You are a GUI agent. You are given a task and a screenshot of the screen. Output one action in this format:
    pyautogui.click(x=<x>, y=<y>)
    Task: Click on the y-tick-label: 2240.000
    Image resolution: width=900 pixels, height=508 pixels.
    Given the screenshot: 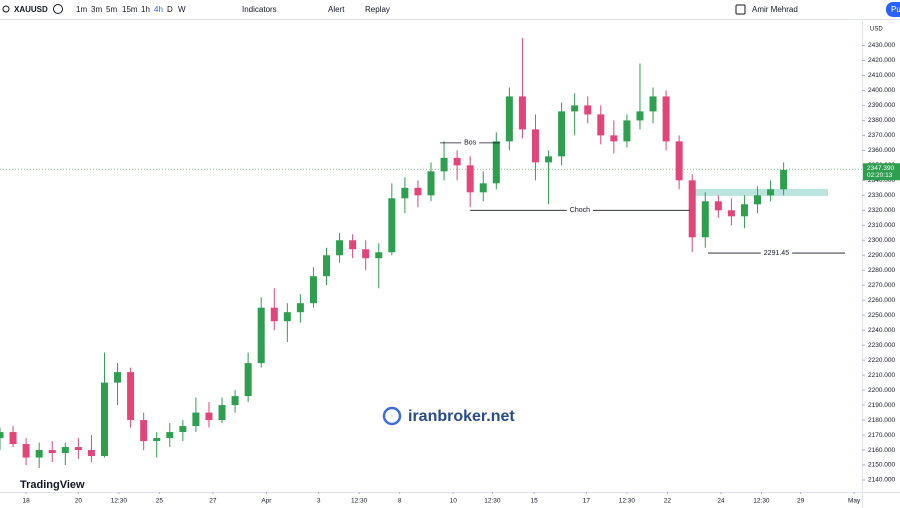 What is the action you would take?
    pyautogui.click(x=881, y=330)
    